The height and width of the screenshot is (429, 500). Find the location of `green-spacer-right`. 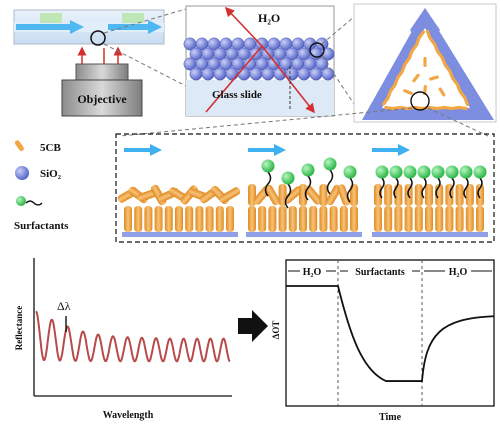

green-spacer-right is located at coordinates (133, 18).